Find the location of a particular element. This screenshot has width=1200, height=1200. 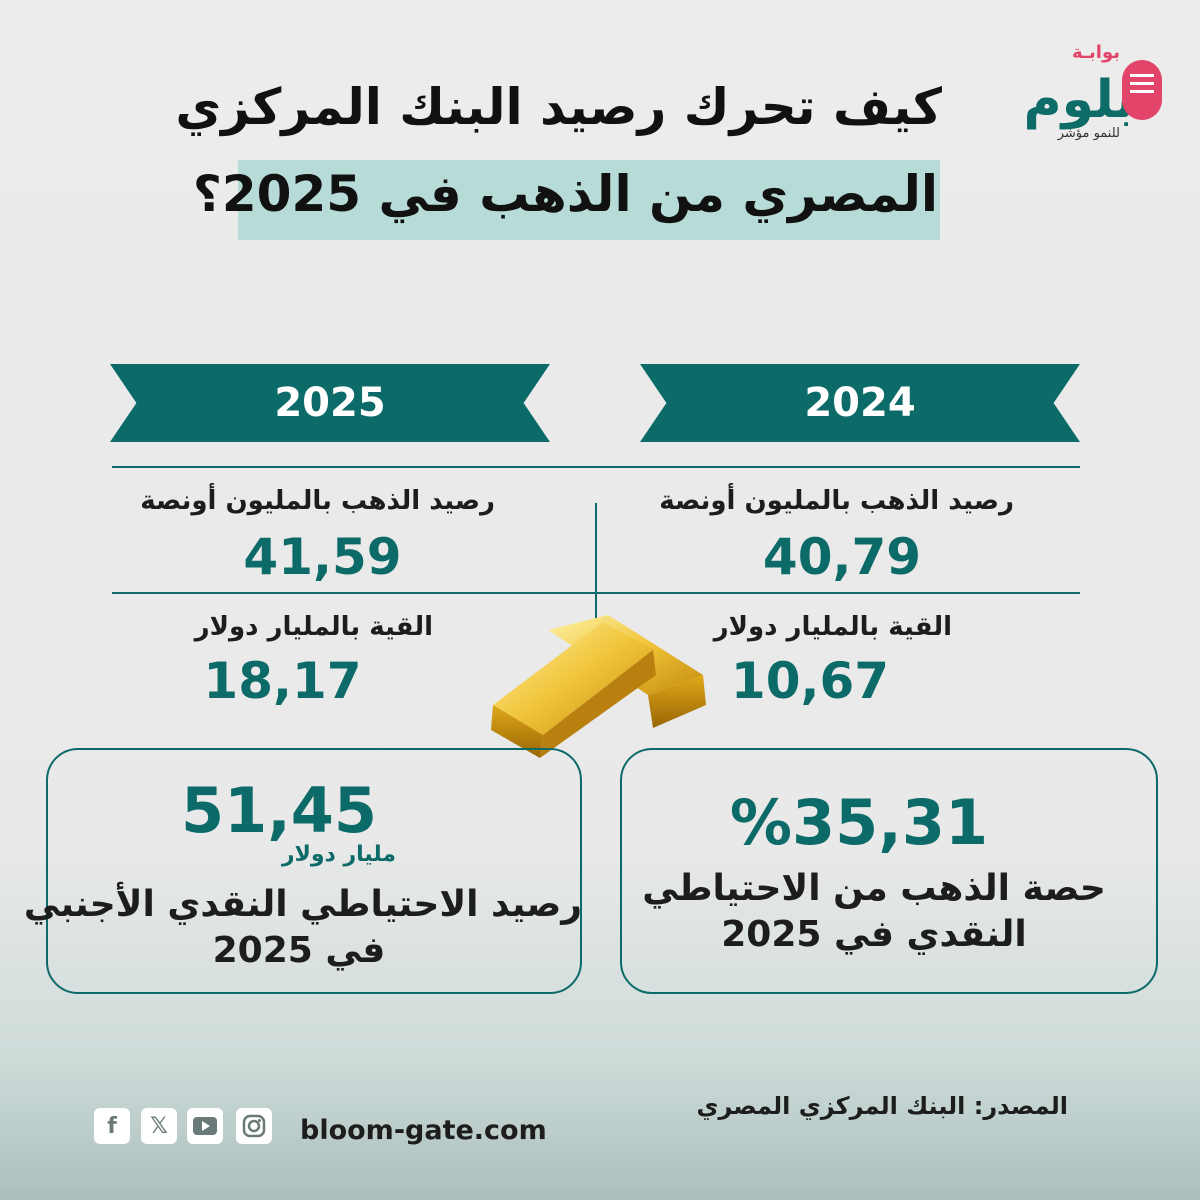

divider-vertical is located at coordinates (596, 563).